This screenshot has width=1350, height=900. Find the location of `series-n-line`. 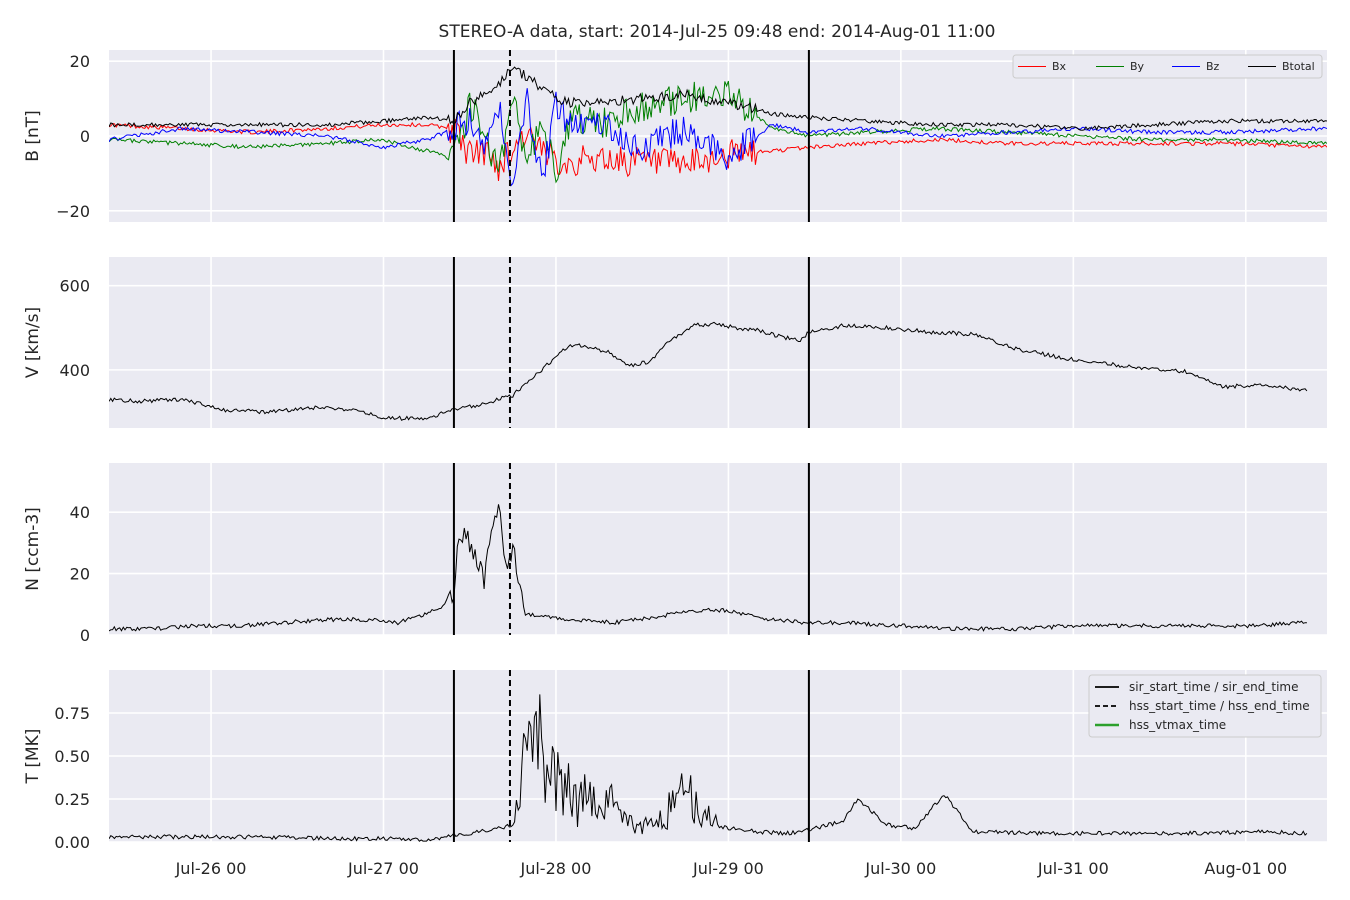

series-n-line is located at coordinates (708, 568).